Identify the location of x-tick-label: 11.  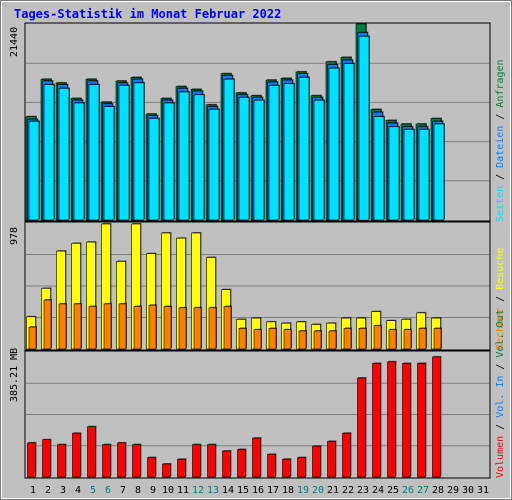
(183, 490).